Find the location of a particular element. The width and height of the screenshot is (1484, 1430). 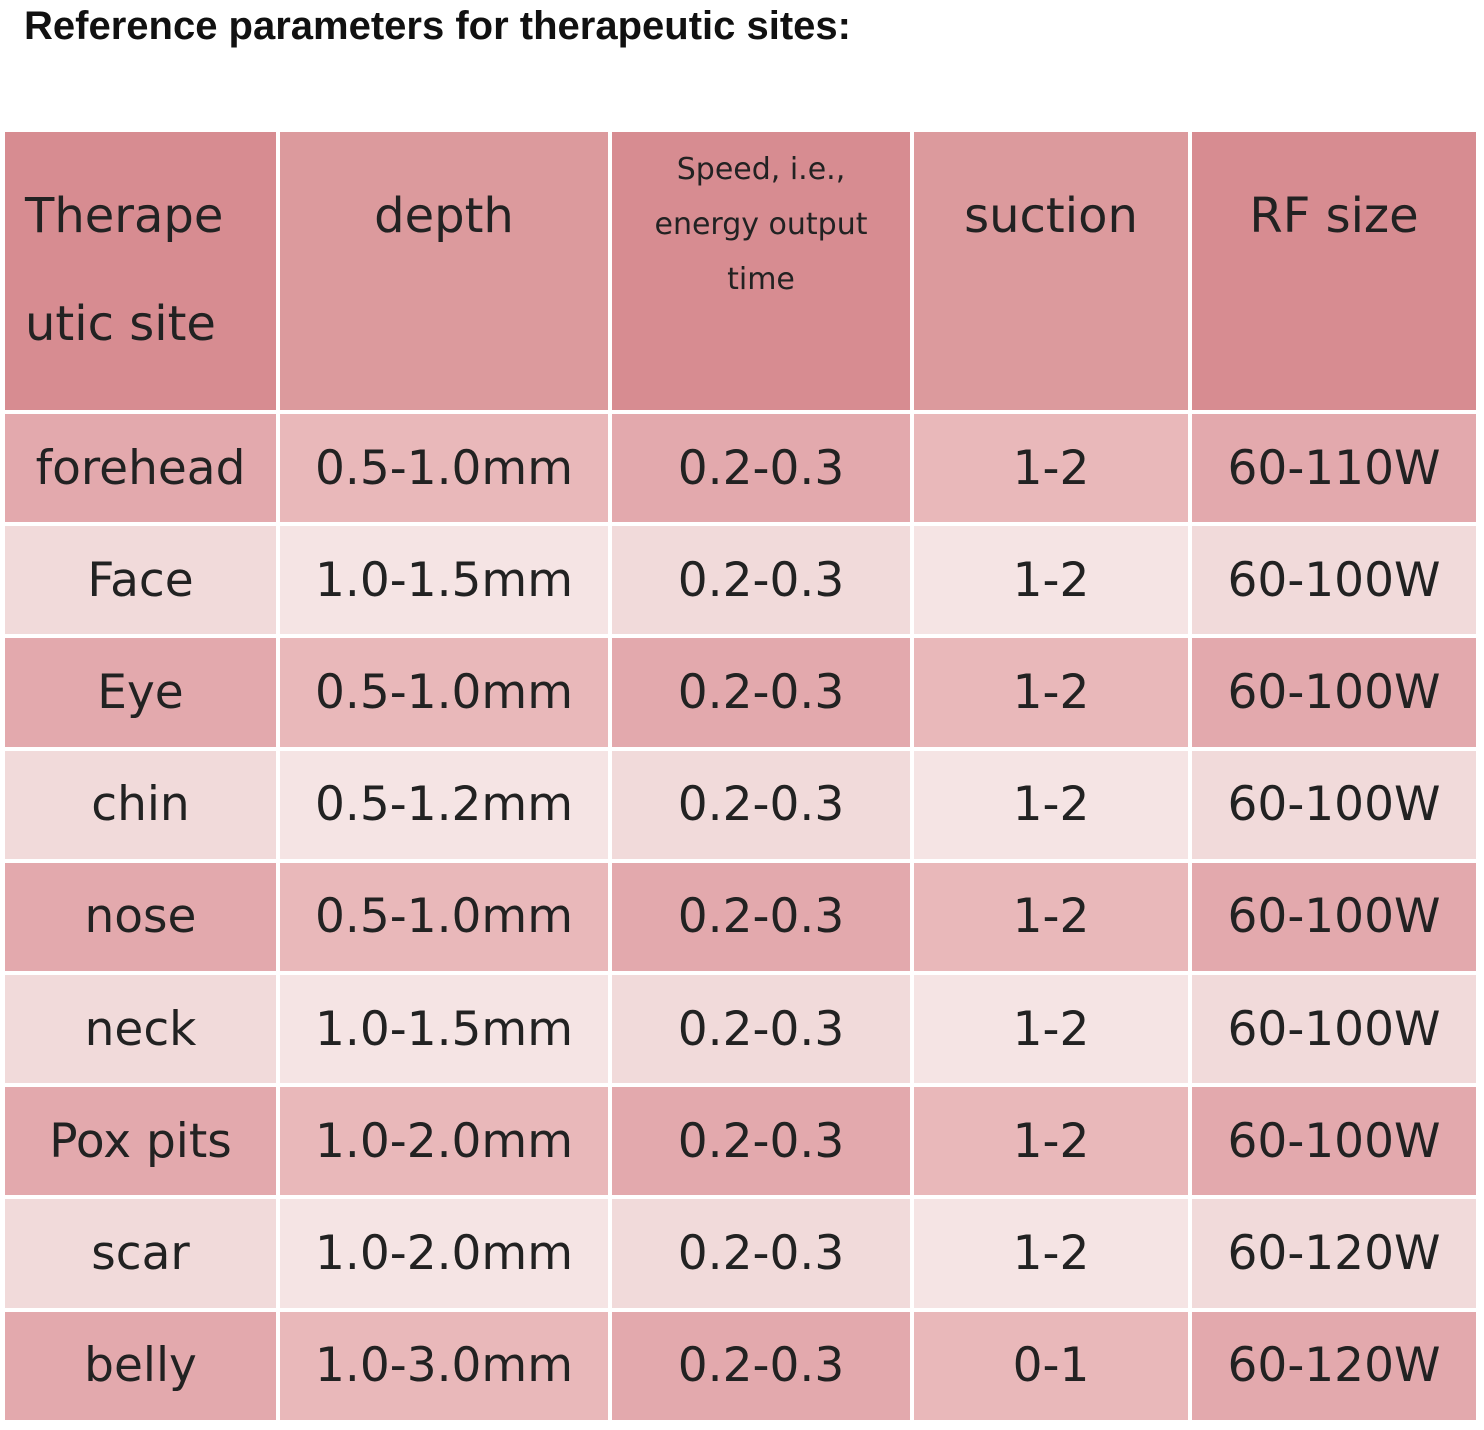

header-text: Therape is located at coordinates (124, 216).